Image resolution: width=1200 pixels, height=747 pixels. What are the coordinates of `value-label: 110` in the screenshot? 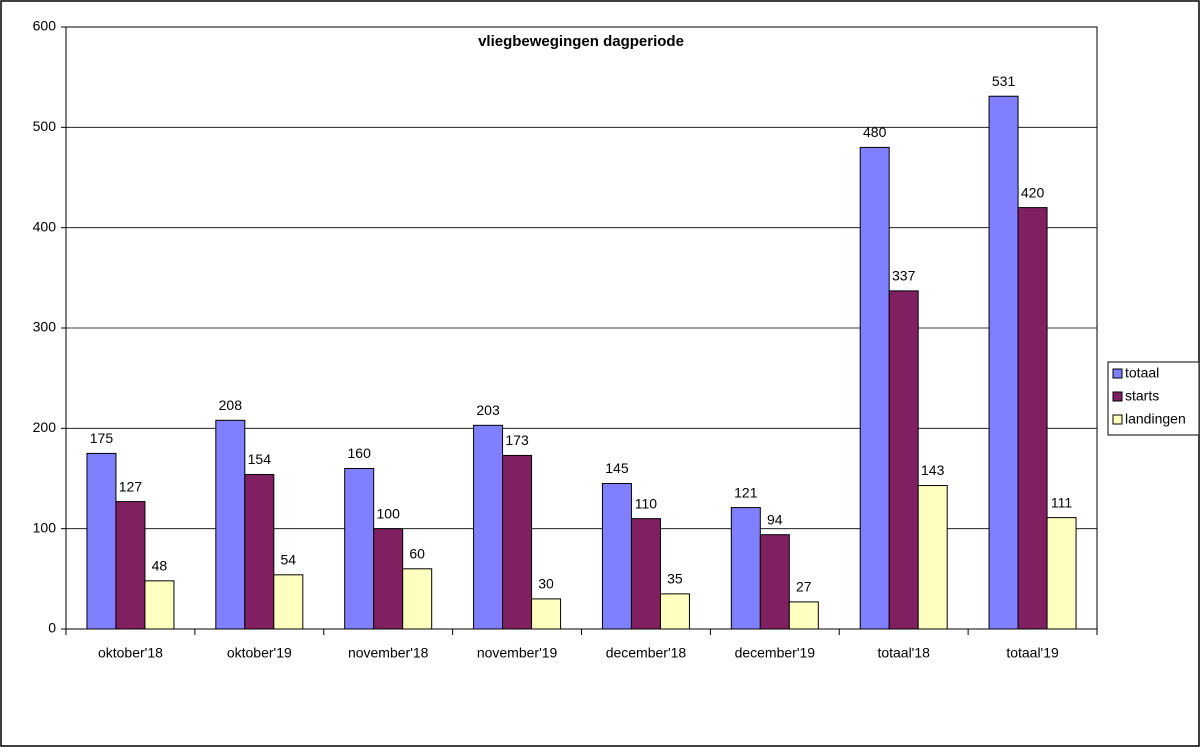 It's located at (646, 503).